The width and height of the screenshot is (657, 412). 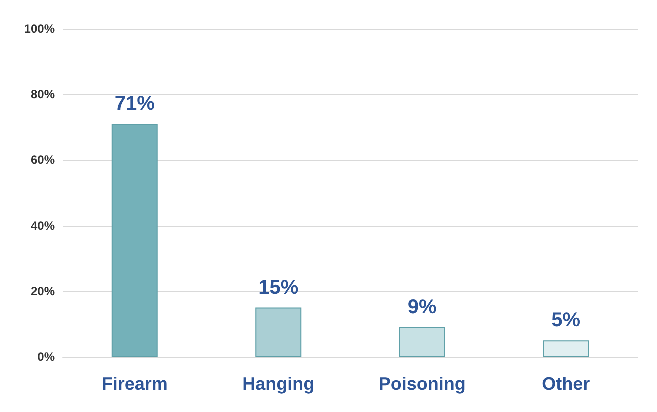 I want to click on y-tick-label: 0%, so click(x=47, y=357).